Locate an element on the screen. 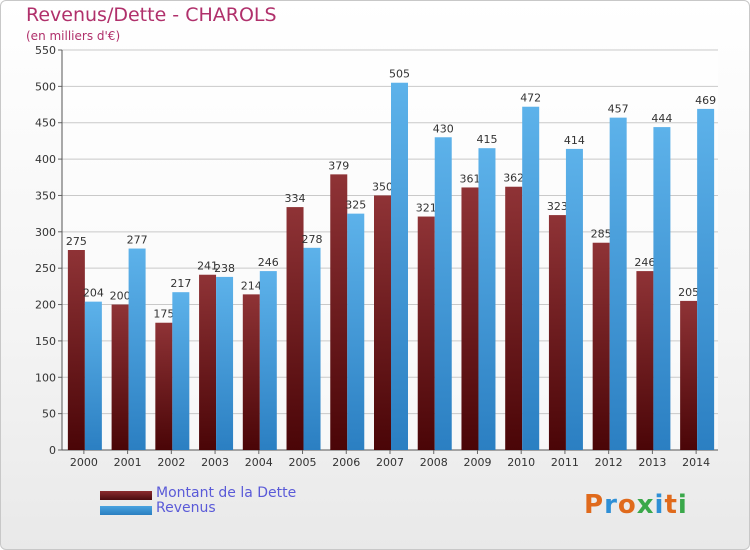 Image resolution: width=750 pixels, height=550 pixels. chart-title: Revenus/Dette - CHAROLS is located at coordinates (151, 15).